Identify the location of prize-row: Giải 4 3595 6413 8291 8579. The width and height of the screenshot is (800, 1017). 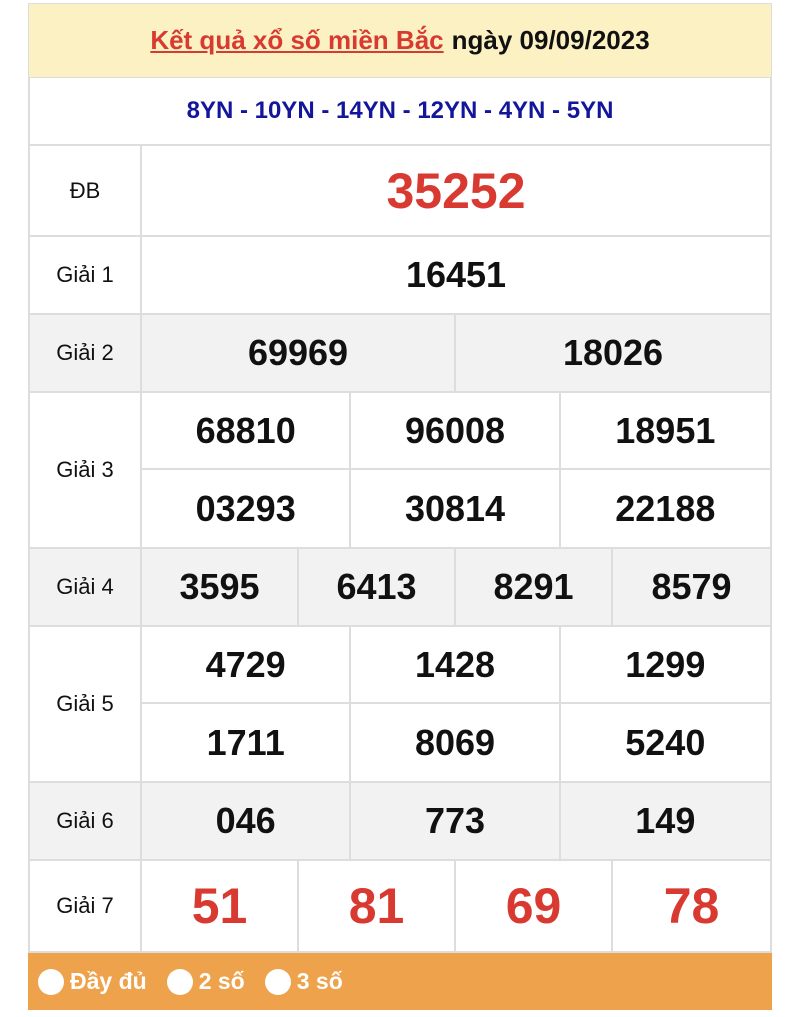
(400, 588).